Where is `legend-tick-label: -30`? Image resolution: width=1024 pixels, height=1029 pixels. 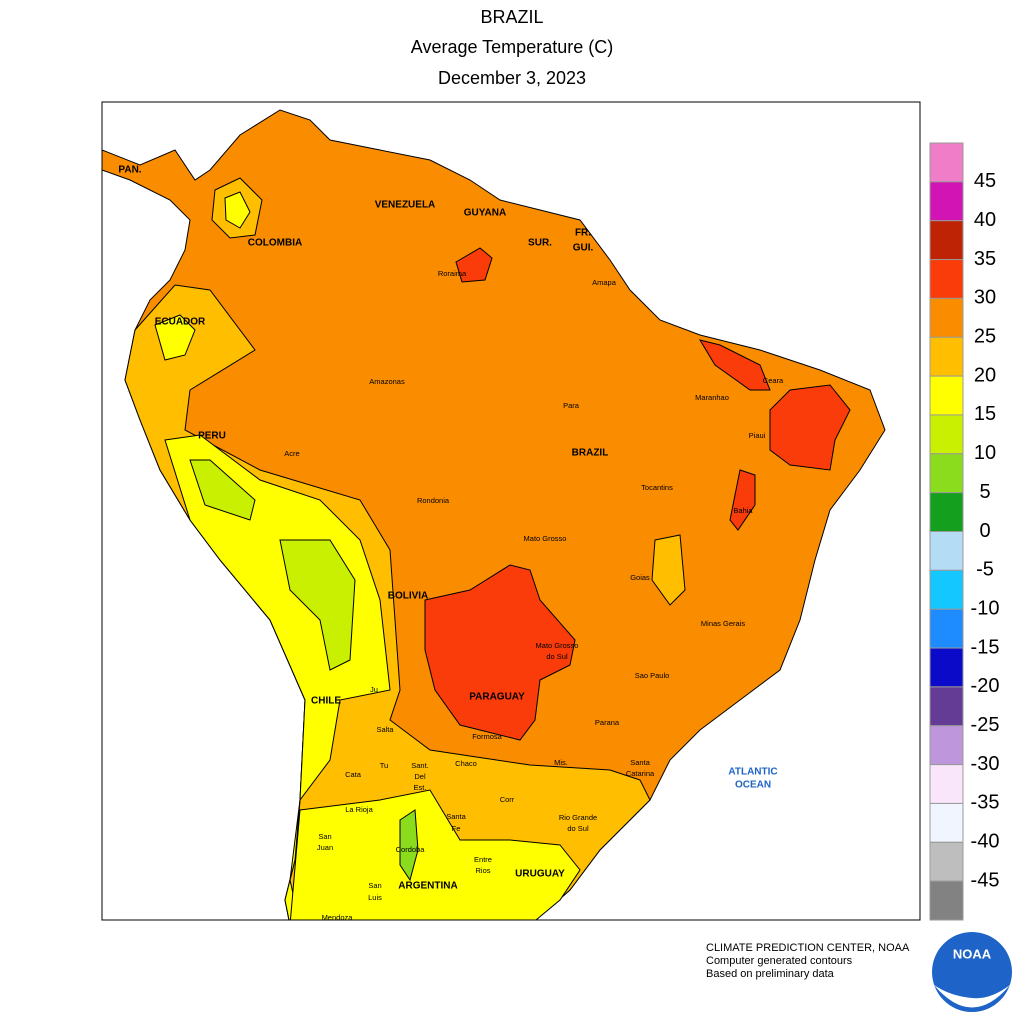 legend-tick-label: -30 is located at coordinates (985, 764).